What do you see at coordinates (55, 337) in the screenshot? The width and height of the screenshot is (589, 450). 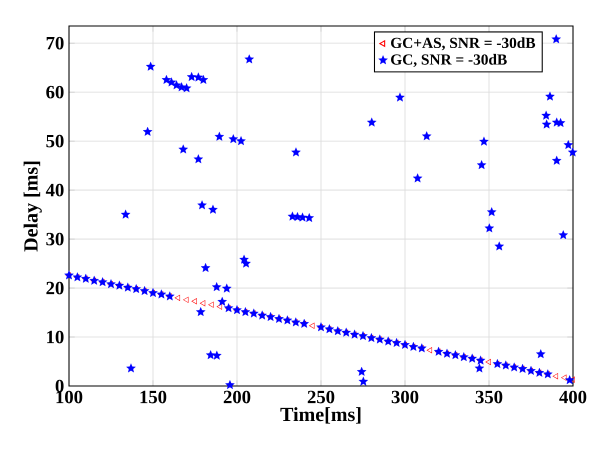 I see `y-tick-label: 10` at bounding box center [55, 337].